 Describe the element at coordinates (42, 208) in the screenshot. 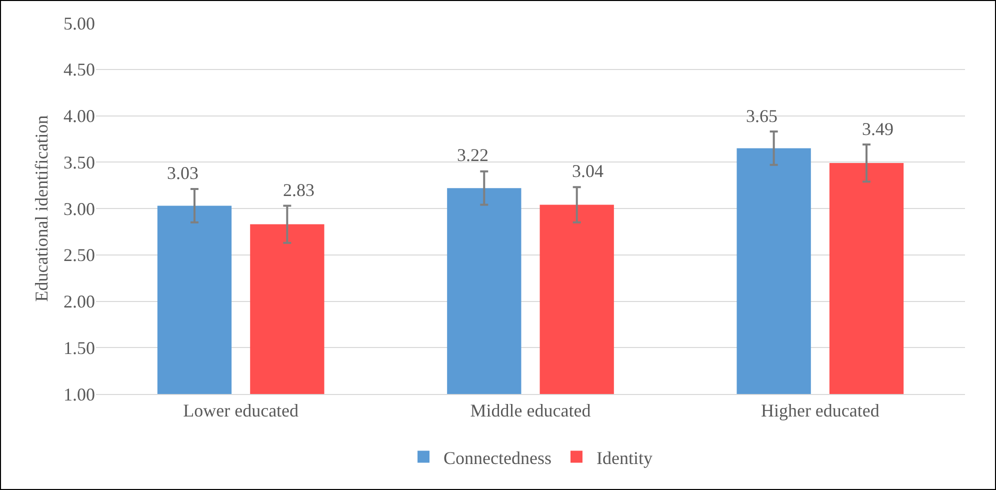

I see `y-axis-title: Educational identification` at that location.